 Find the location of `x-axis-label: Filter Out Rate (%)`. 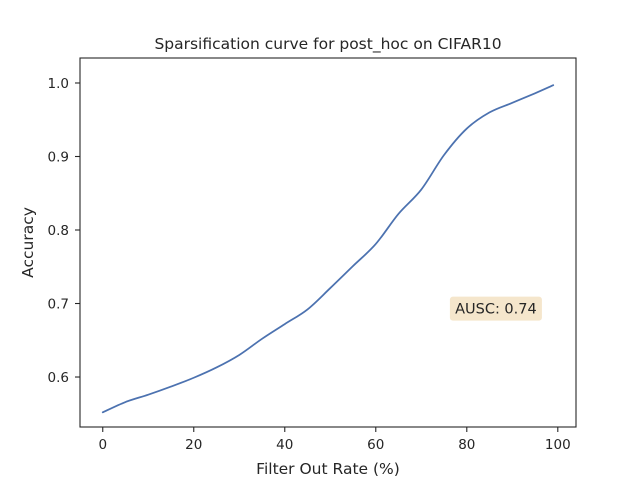

x-axis-label: Filter Out Rate (%) is located at coordinates (328, 469).